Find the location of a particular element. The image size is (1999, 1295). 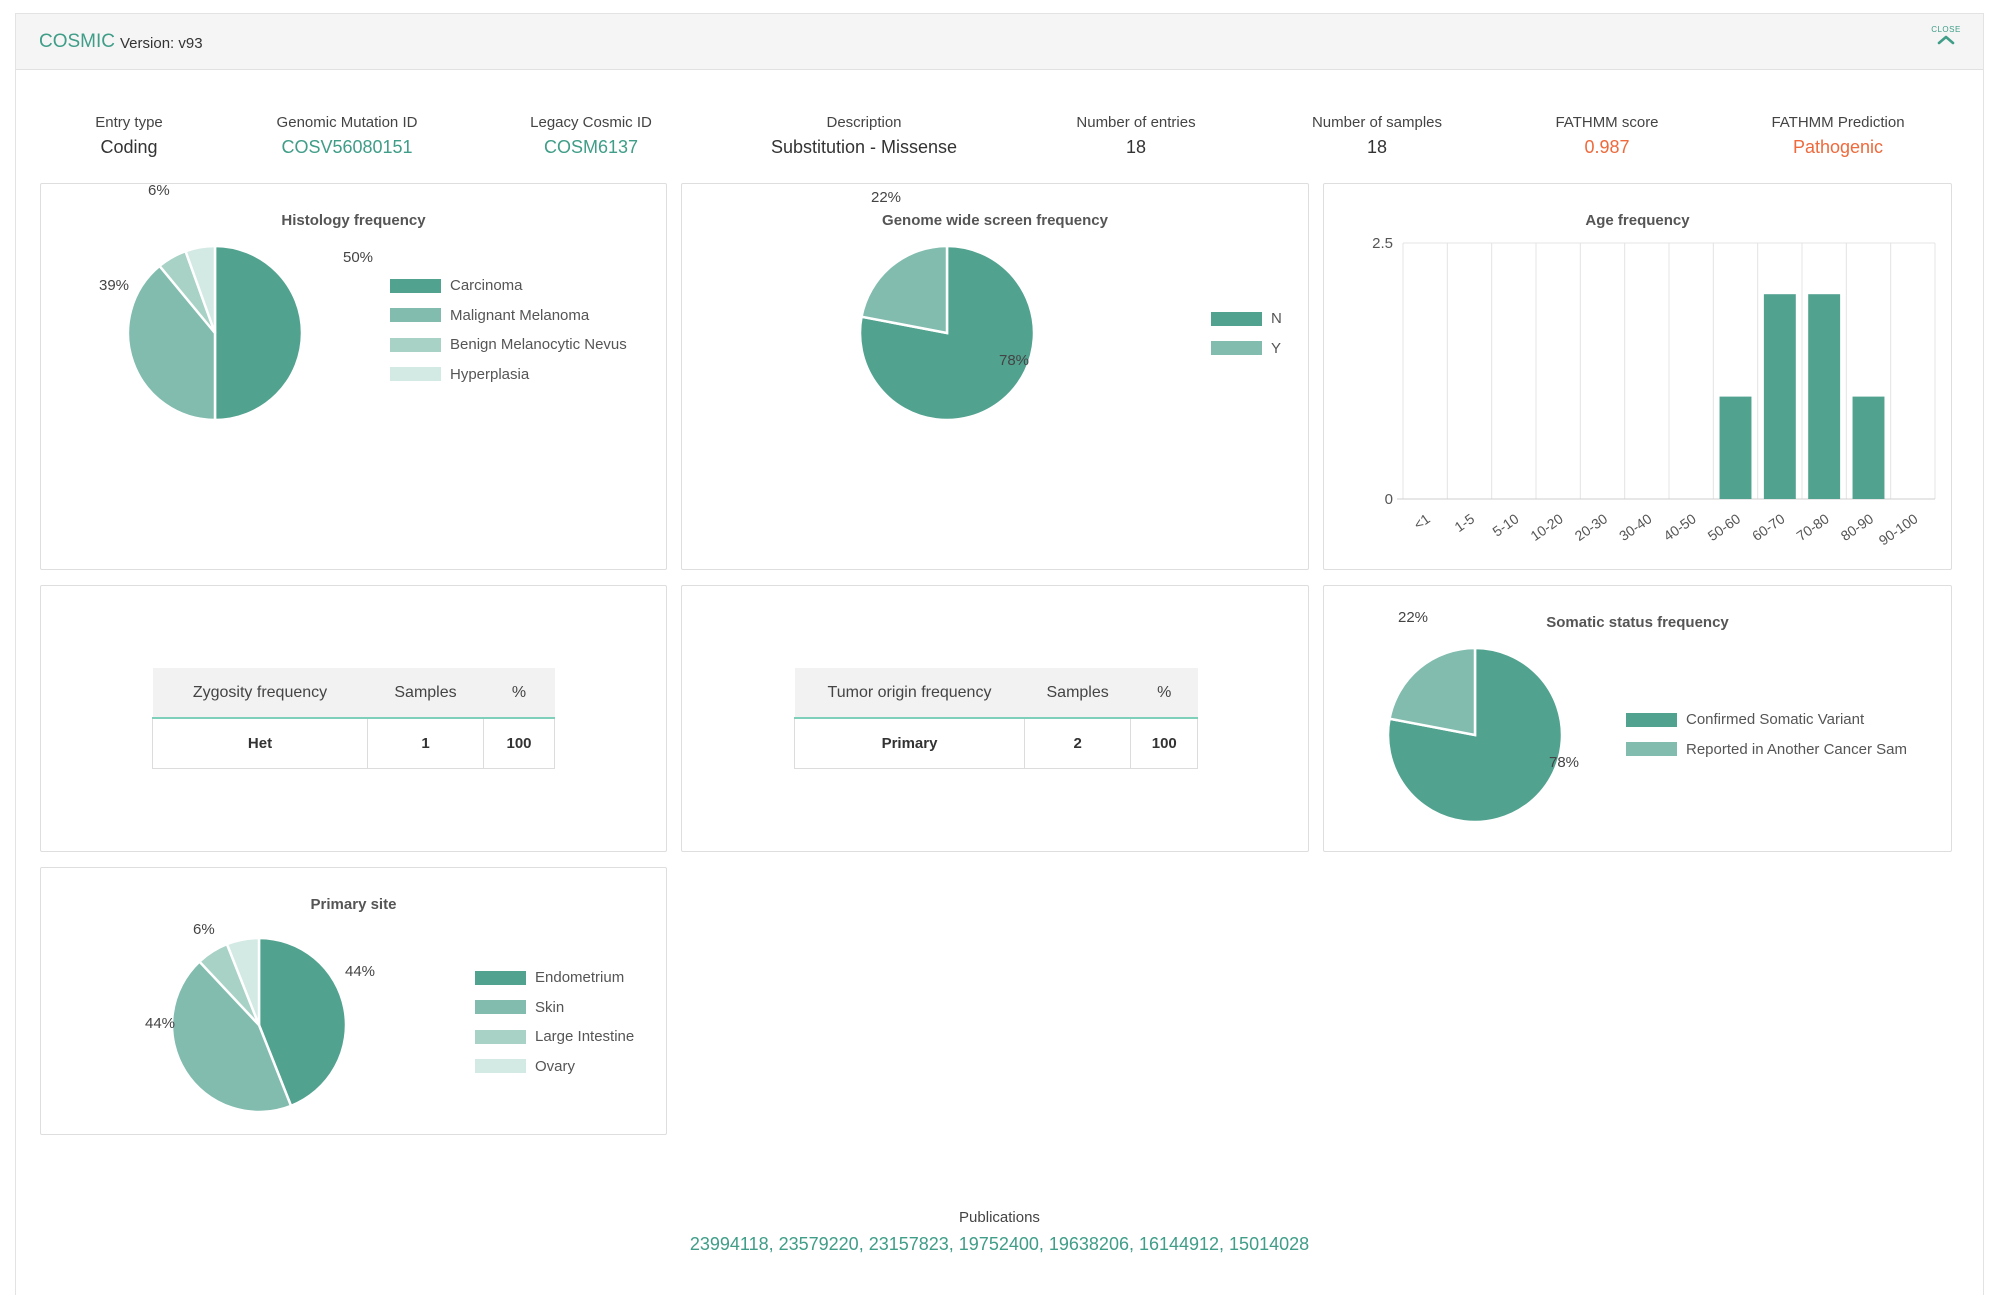

close-button: CLOSE is located at coordinates (1946, 41).